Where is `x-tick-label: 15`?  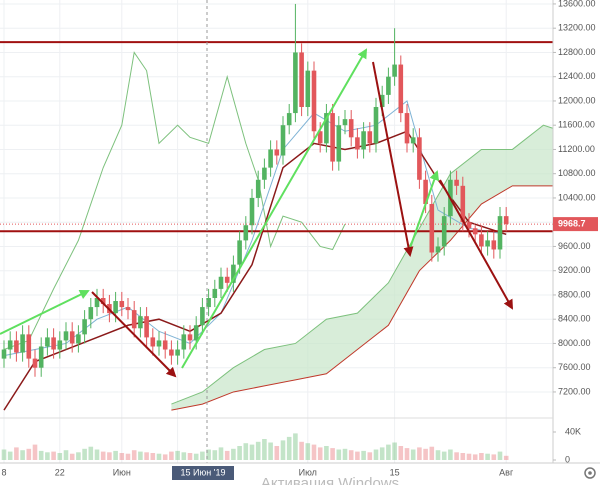 x-tick-label: 15 is located at coordinates (395, 472).